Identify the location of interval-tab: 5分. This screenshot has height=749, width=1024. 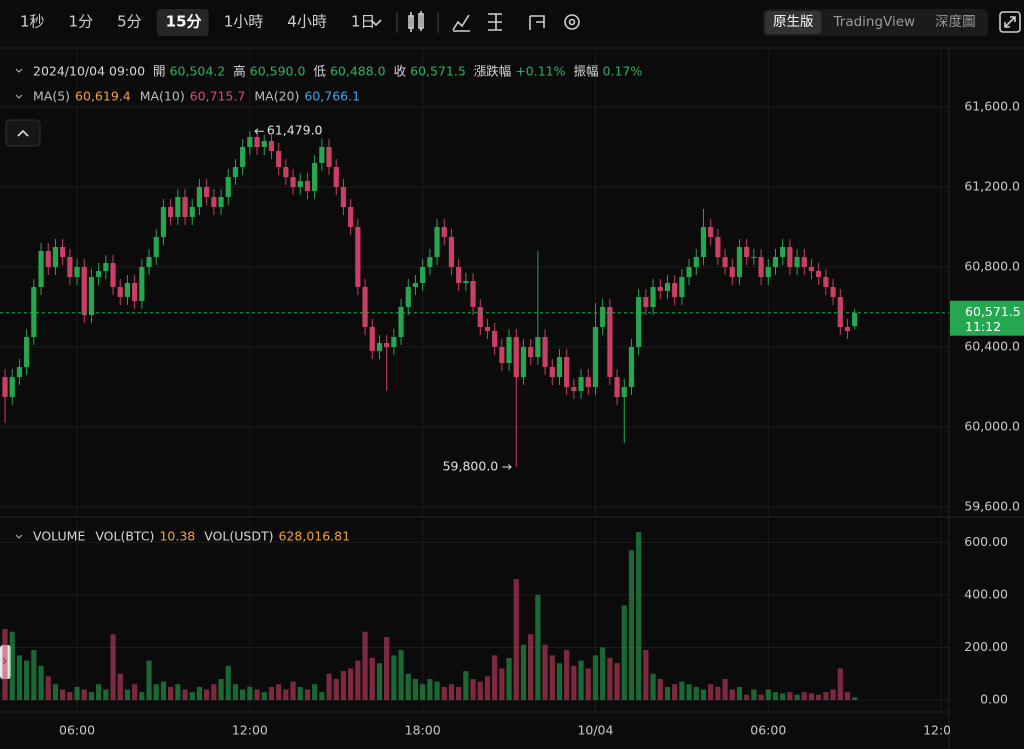
(129, 22).